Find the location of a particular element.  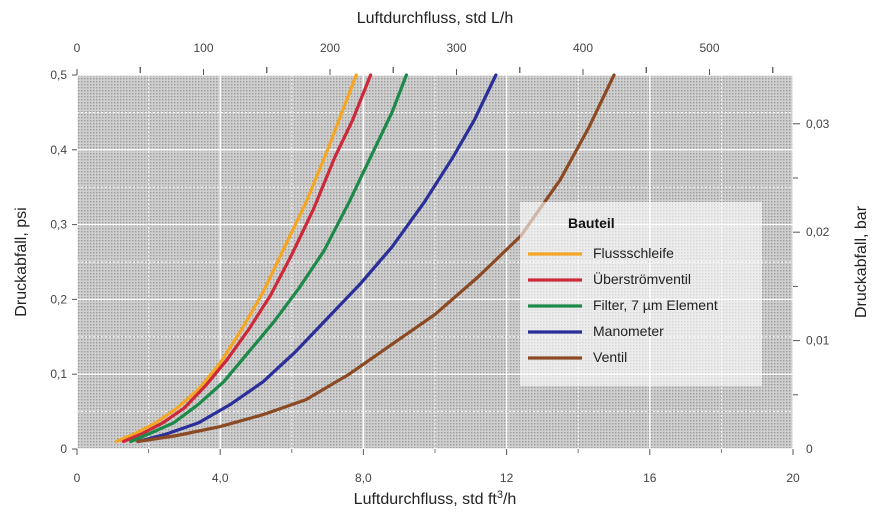

x-bottom-tick-label: 0 is located at coordinates (77, 478).